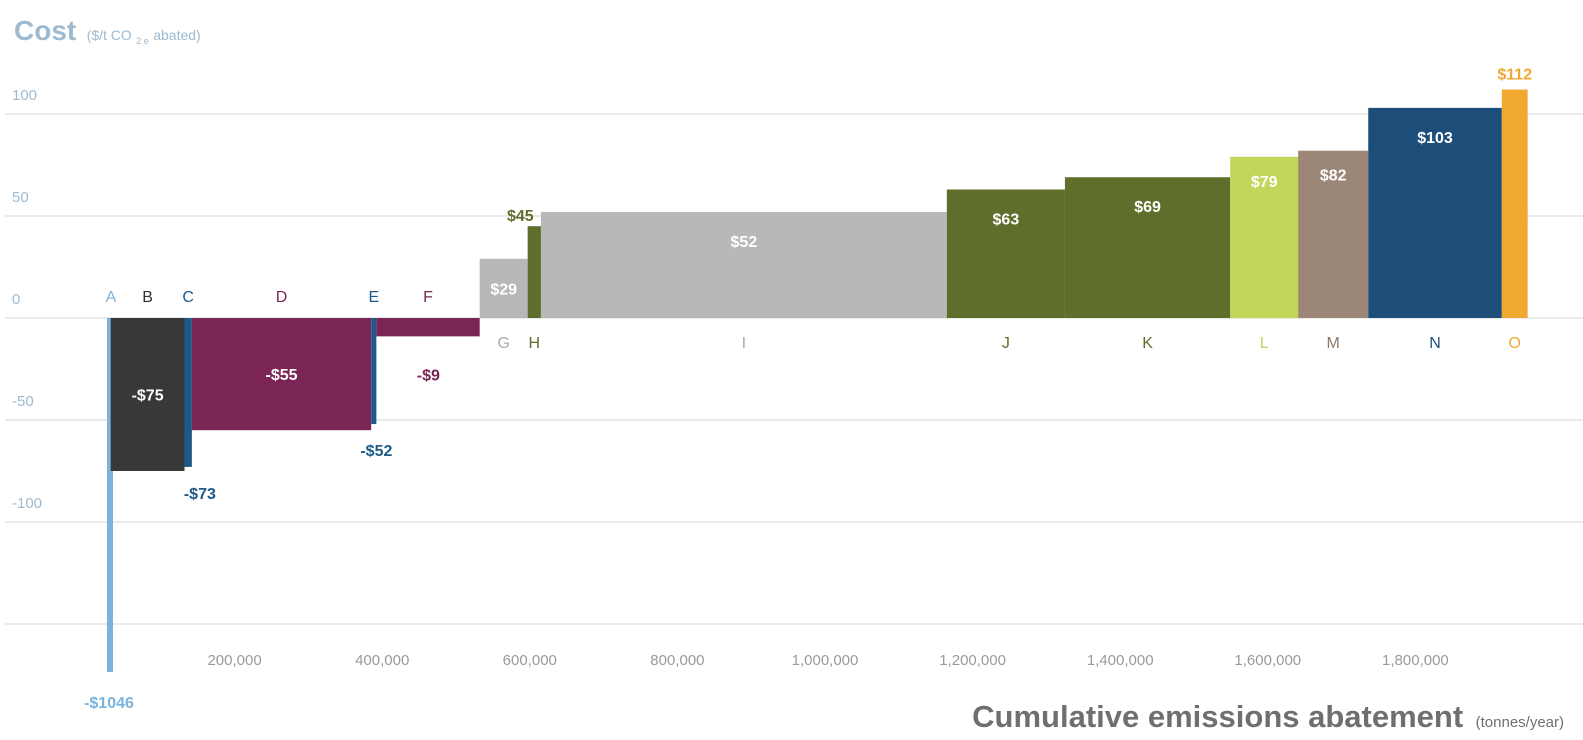 Image resolution: width=1583 pixels, height=740 pixels. I want to click on y-tick-labels: 100 50 0 -50 -100, so click(27, 299).